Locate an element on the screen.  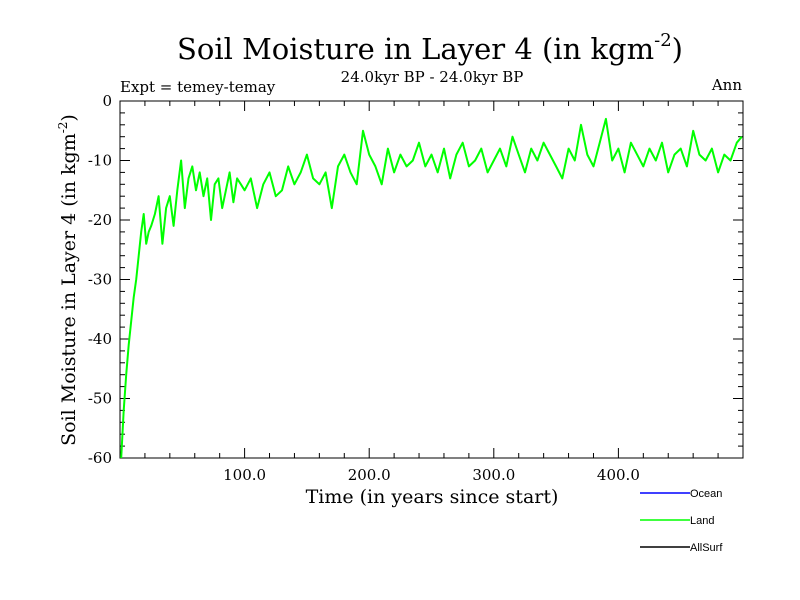
y-tick-label: -60 is located at coordinates (100, 458).